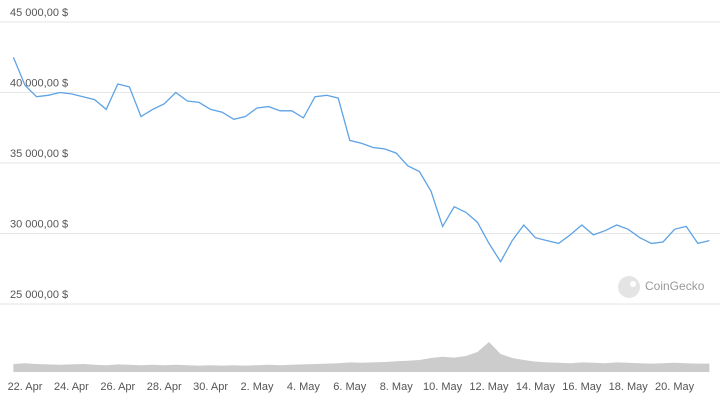  What do you see at coordinates (629, 287) in the screenshot?
I see `watermark-logo` at bounding box center [629, 287].